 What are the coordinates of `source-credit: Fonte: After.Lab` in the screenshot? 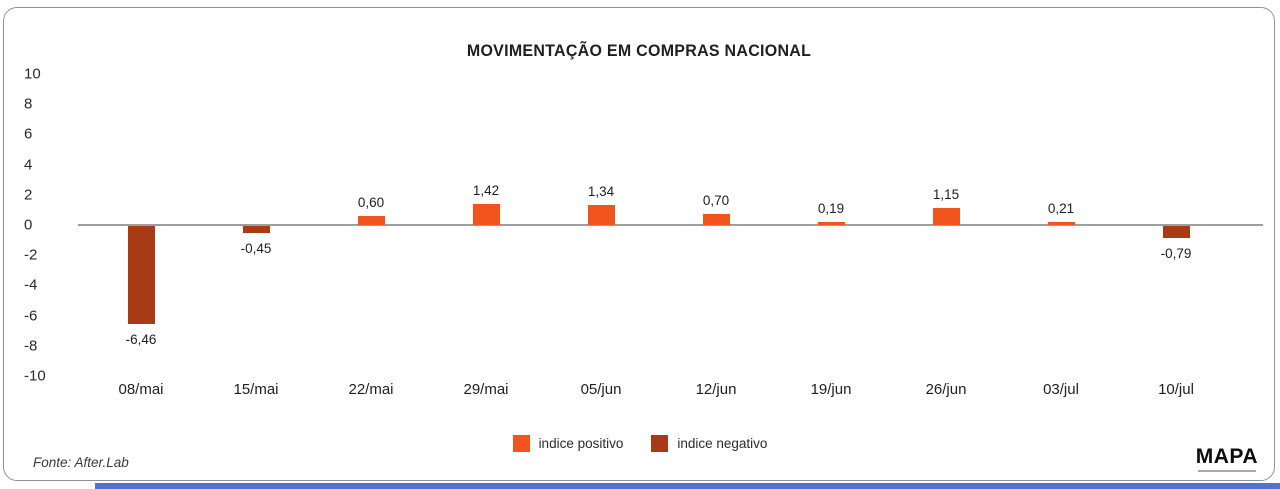 It's located at (81, 462).